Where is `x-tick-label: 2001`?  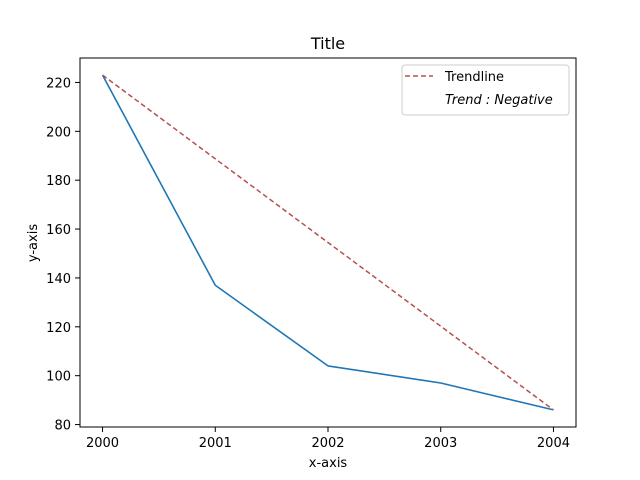
x-tick-label: 2001 is located at coordinates (215, 443).